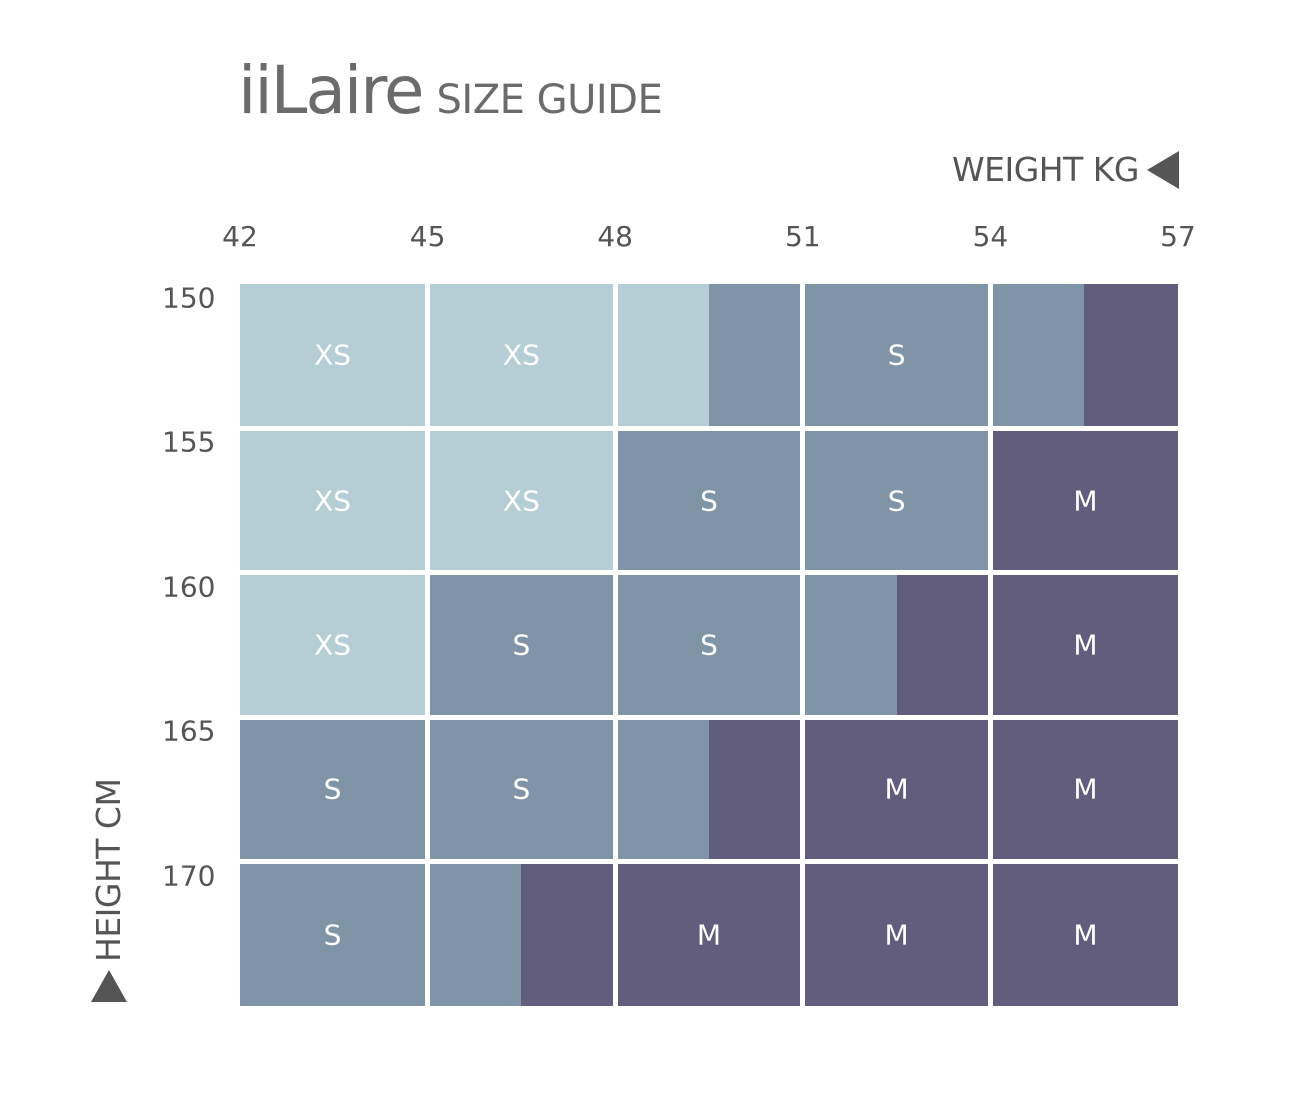 This screenshot has height=1100, width=1300. I want to click on x-tick-label: 57, so click(1178, 236).